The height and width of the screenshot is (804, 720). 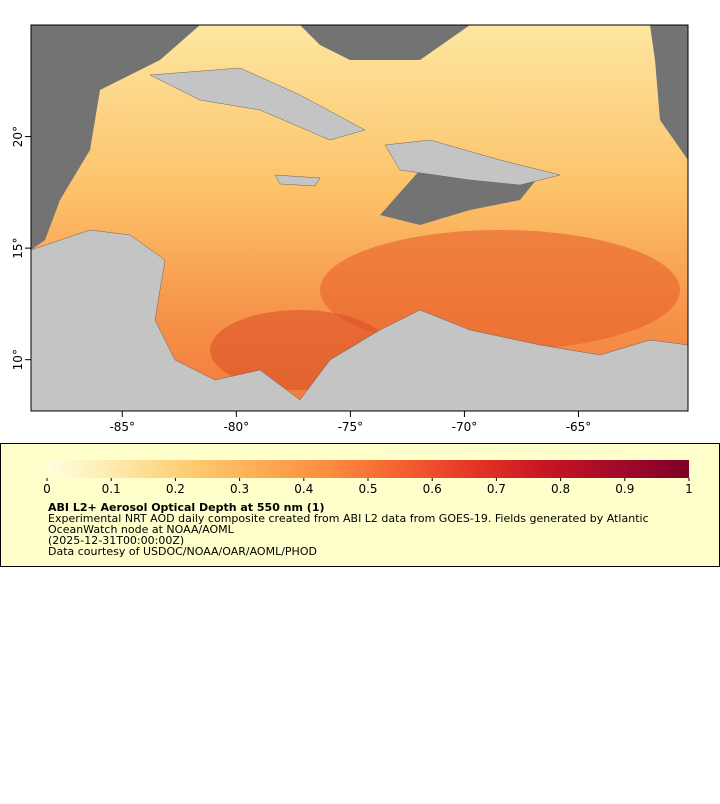 I want to click on colorbar, so click(x=368, y=469).